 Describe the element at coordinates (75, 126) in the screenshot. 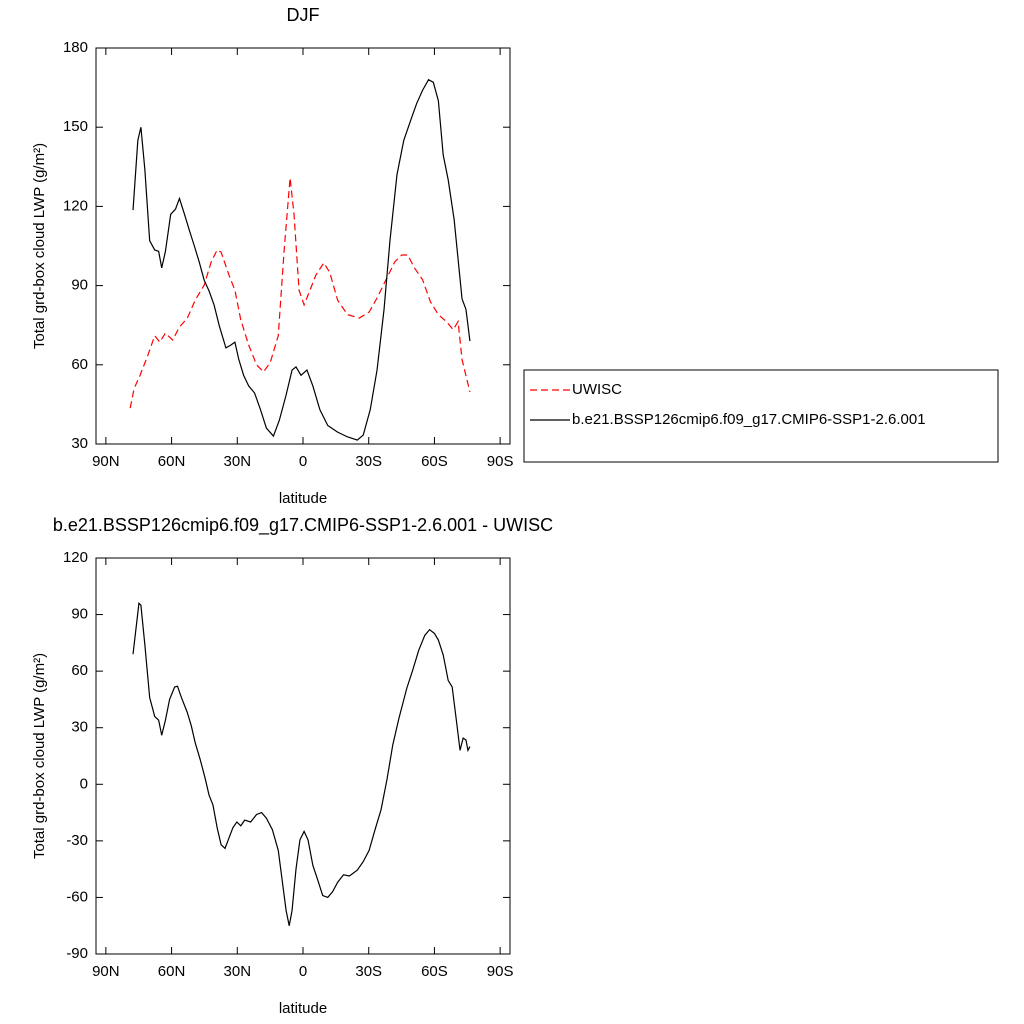

I see `y-tick-label: 150` at that location.